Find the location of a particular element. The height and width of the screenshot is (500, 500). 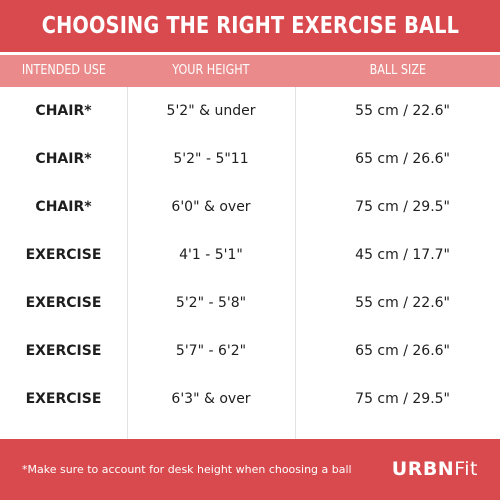

table-row: EXERCISE 4'1 - 5'1" 45 cm / 17.7" is located at coordinates (250, 255).